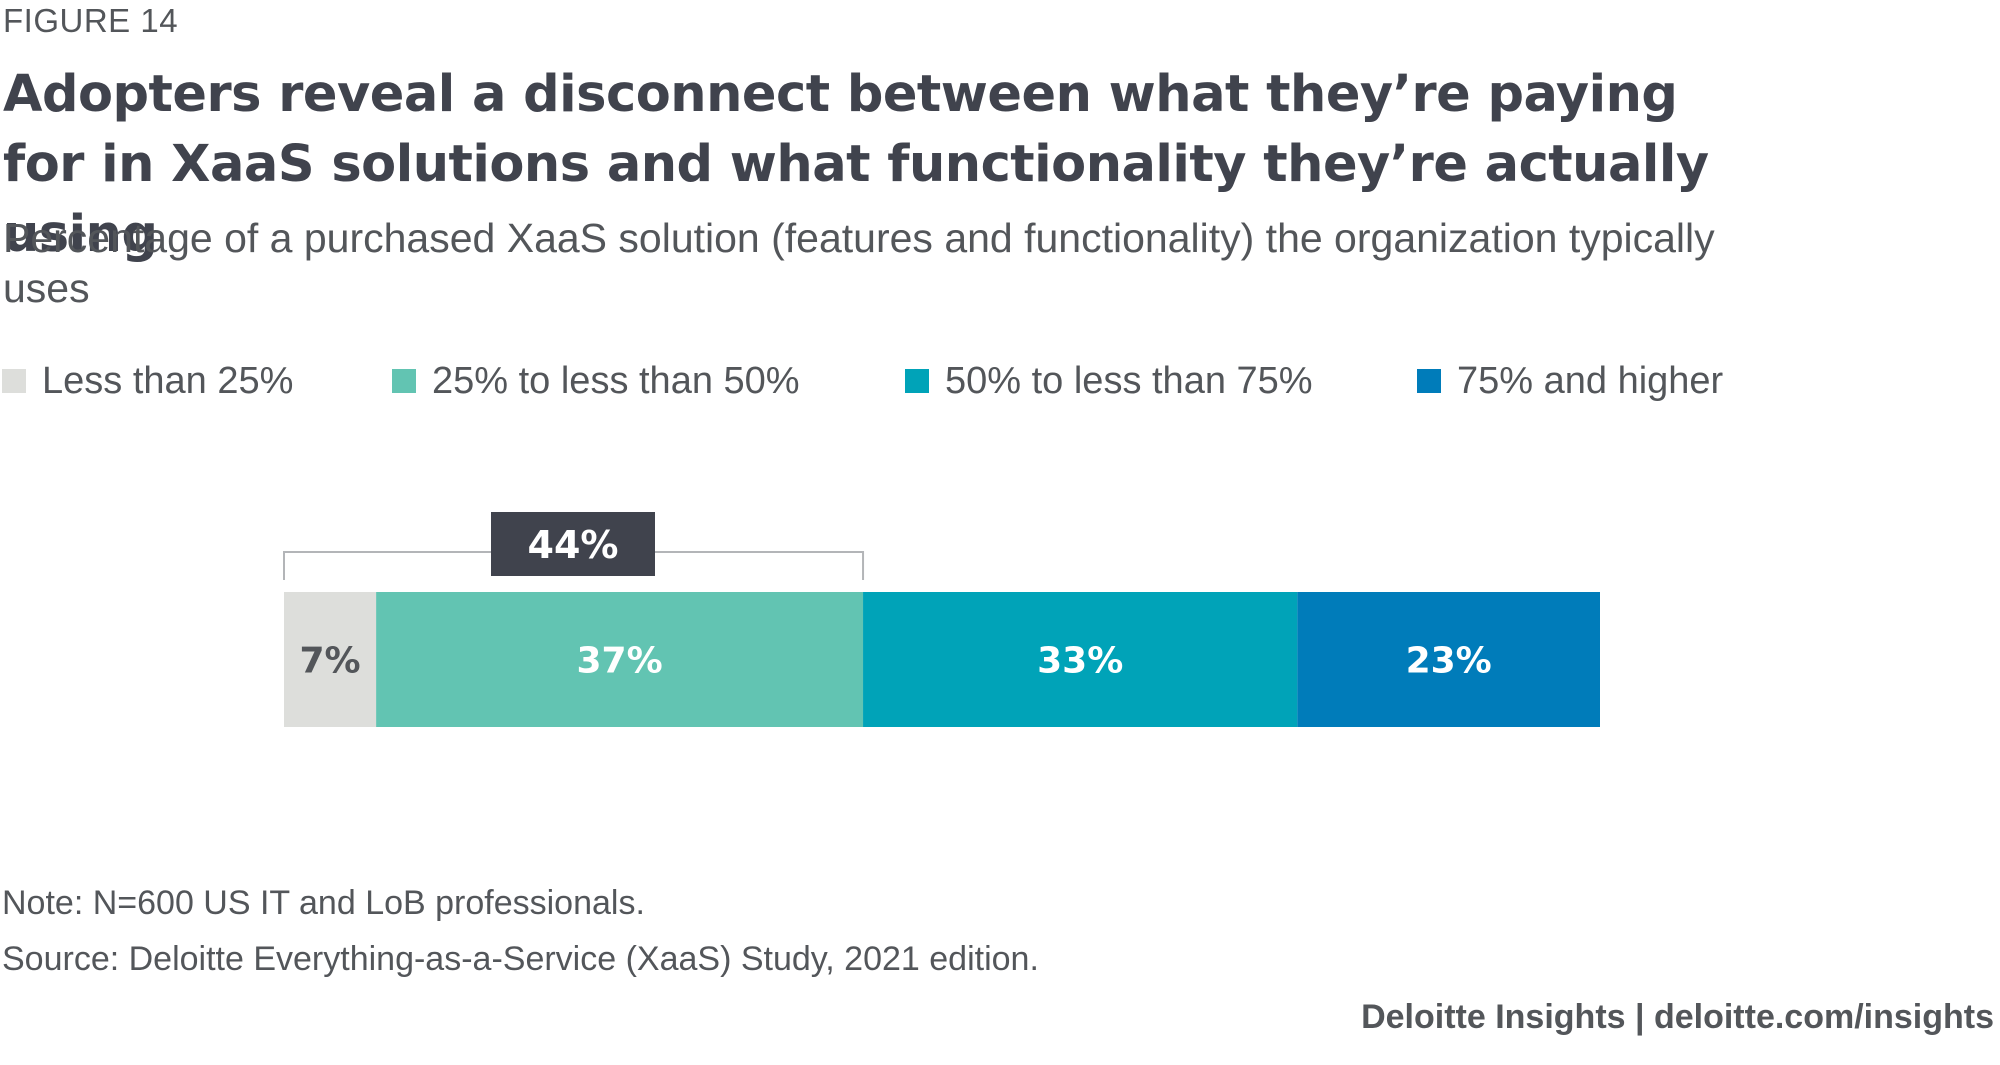  I want to click on bar-value-label-3: 23%, so click(1449, 661).